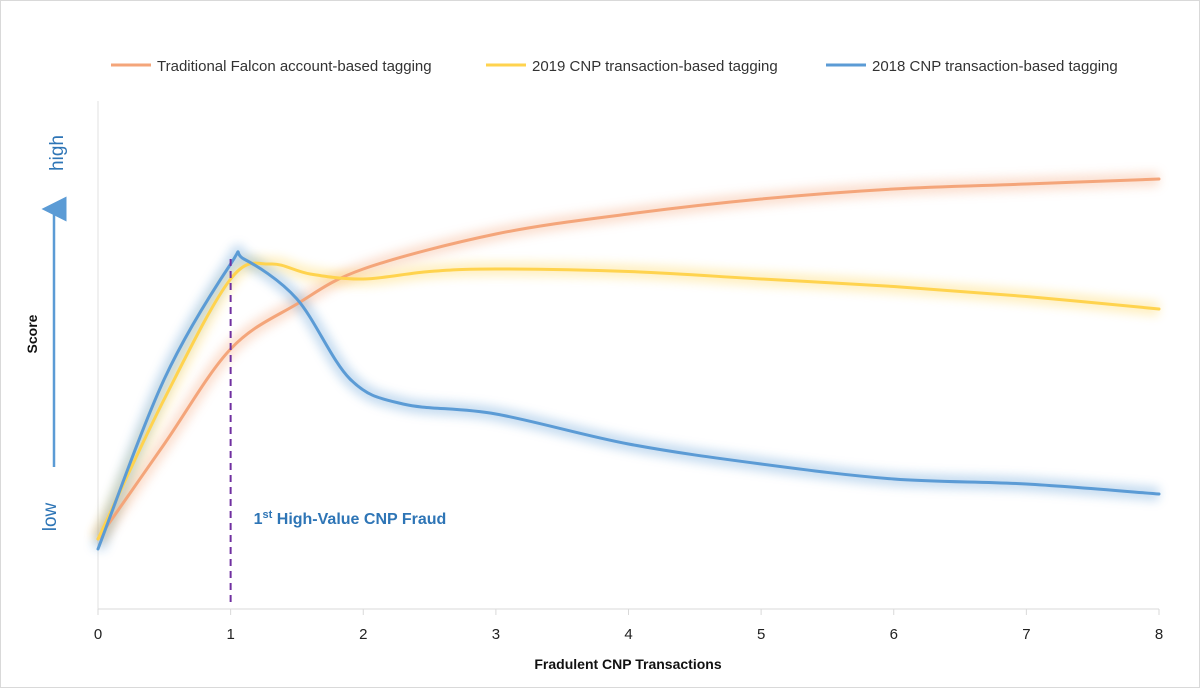  I want to click on x-tick-label: 4, so click(628, 634).